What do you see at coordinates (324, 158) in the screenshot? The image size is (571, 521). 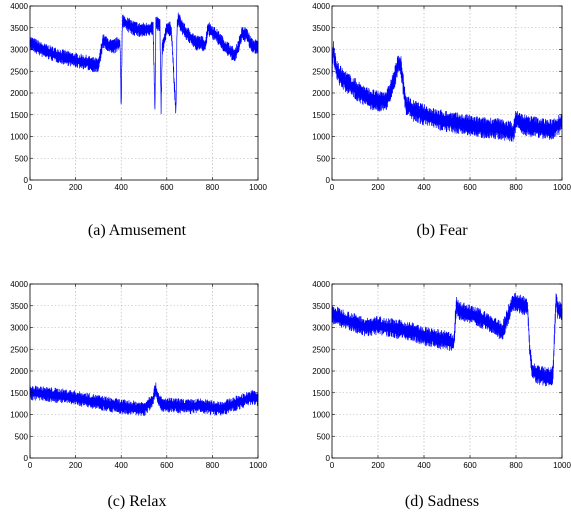 I see `y-tick-label-b: 500` at bounding box center [324, 158].